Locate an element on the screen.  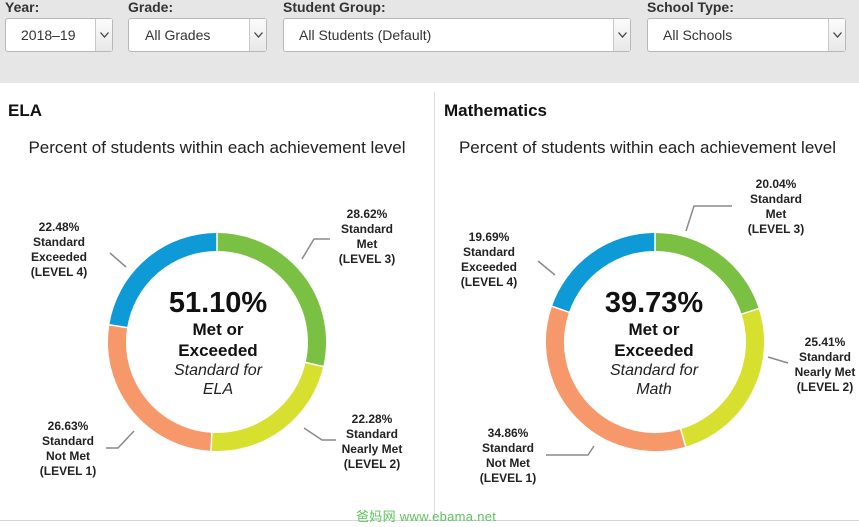
school-type-select: All Schools is located at coordinates (746, 35).